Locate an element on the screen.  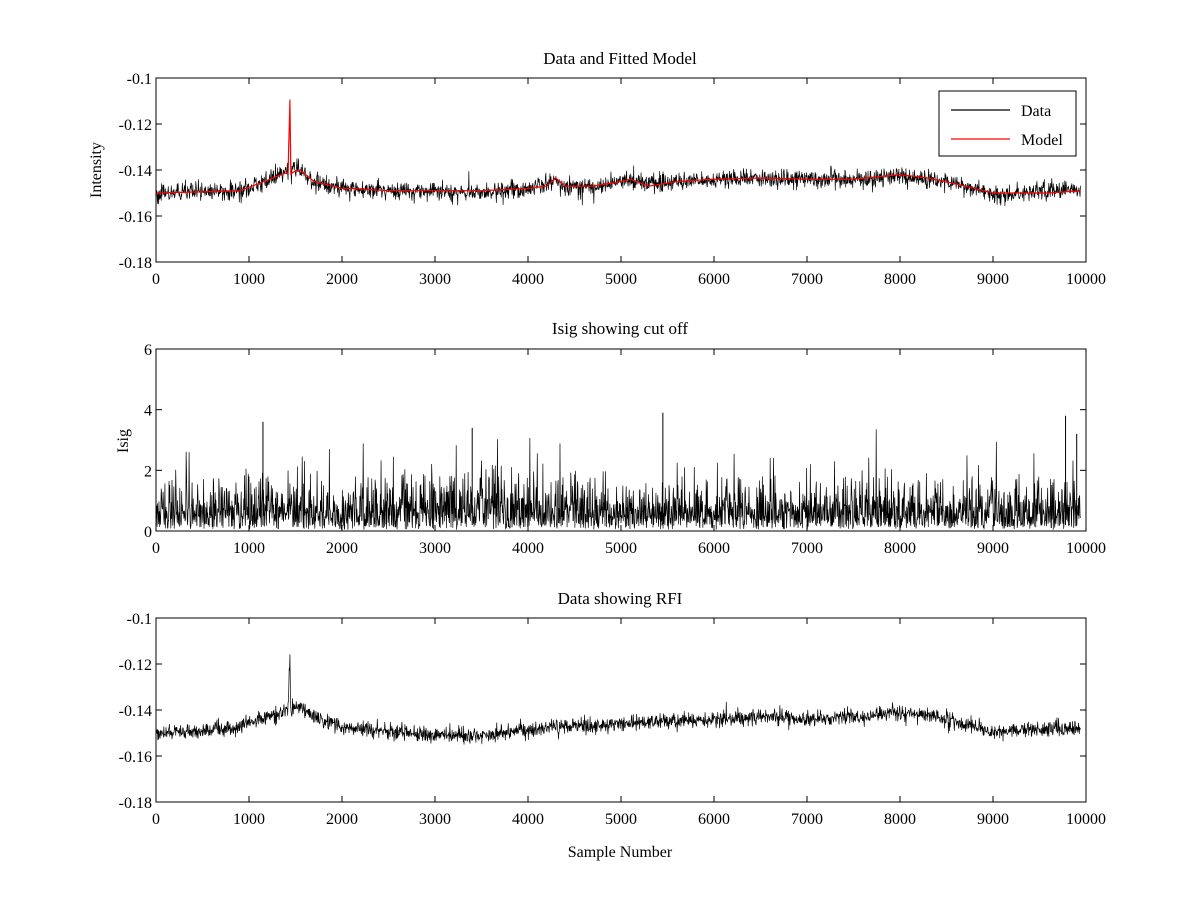
legend-label-model: Model is located at coordinates (1042, 140).